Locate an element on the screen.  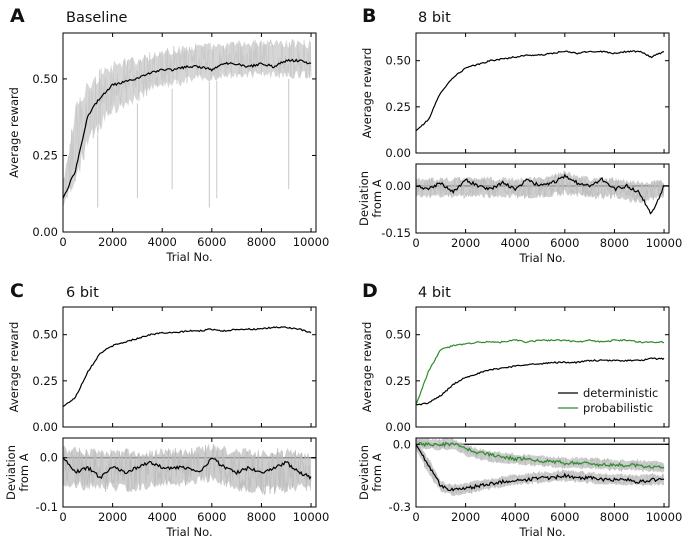
panel-letter-c: C is located at coordinates (17, 291).